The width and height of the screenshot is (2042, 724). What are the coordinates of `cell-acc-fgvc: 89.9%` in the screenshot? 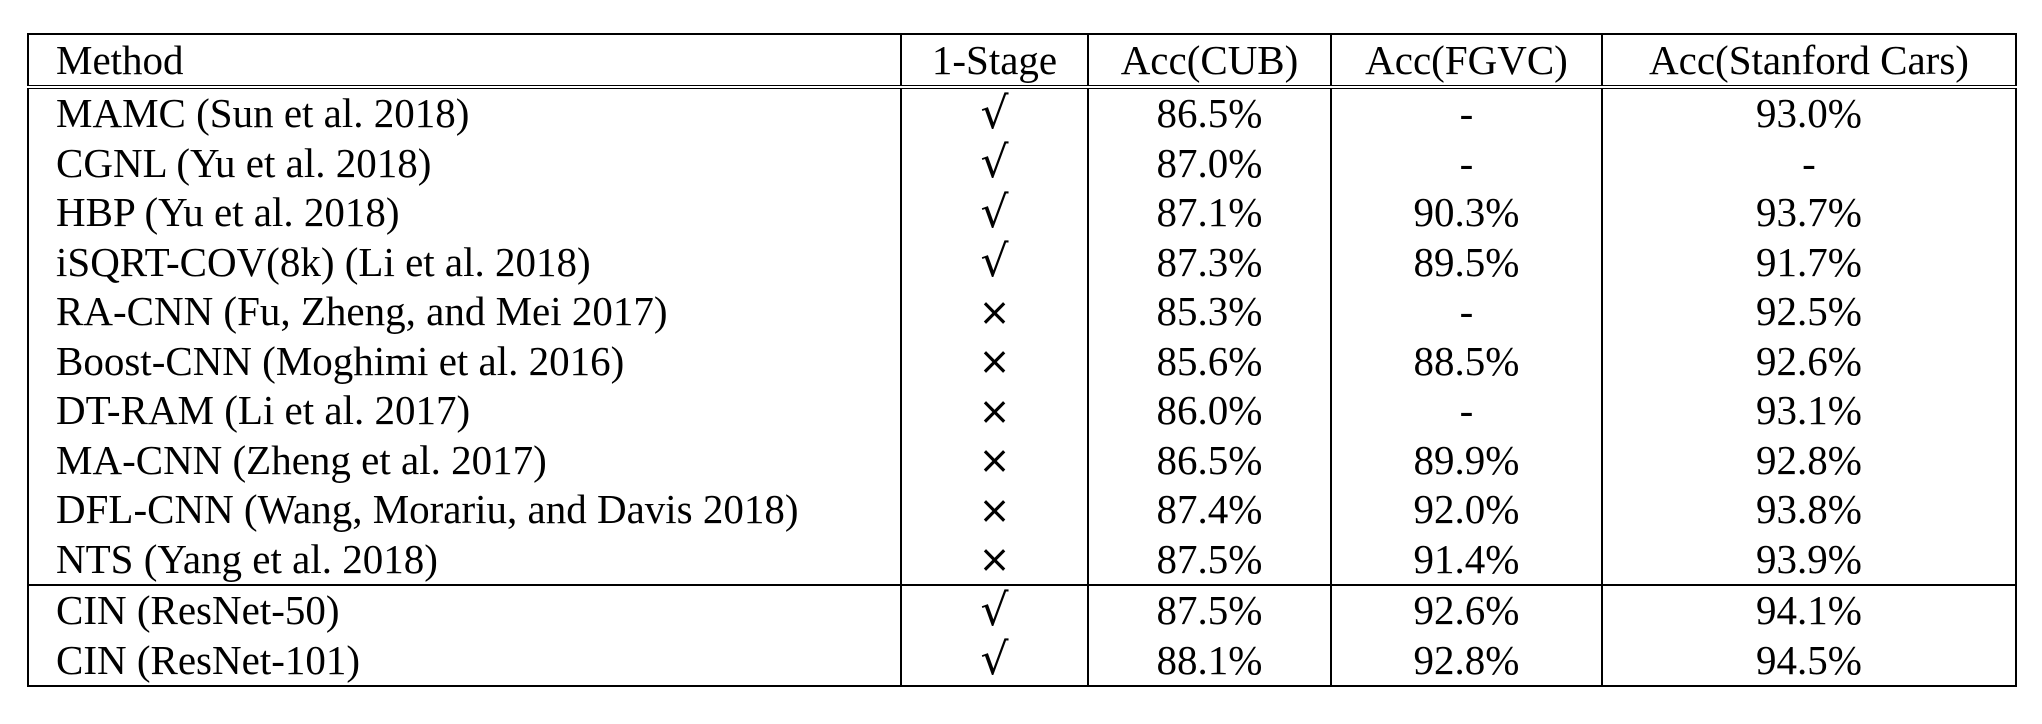 It's located at (1466, 460).